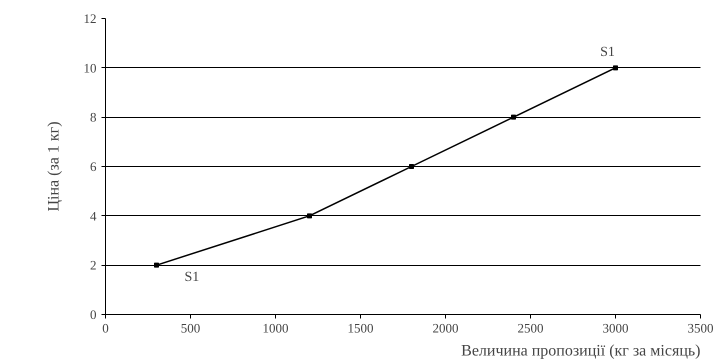 This screenshot has height=364, width=717. What do you see at coordinates (90, 68) in the screenshot?
I see `y-tick-label: 10` at bounding box center [90, 68].